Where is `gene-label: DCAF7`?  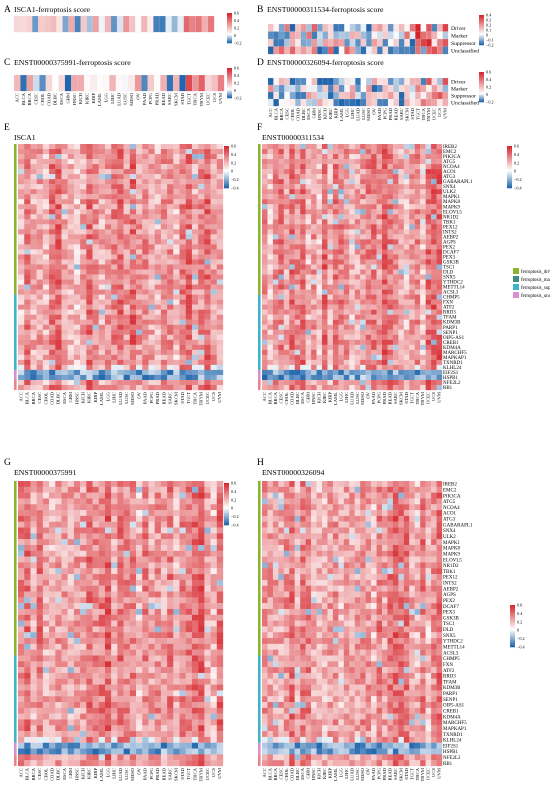 gene-label: DCAF7 is located at coordinates (451, 252).